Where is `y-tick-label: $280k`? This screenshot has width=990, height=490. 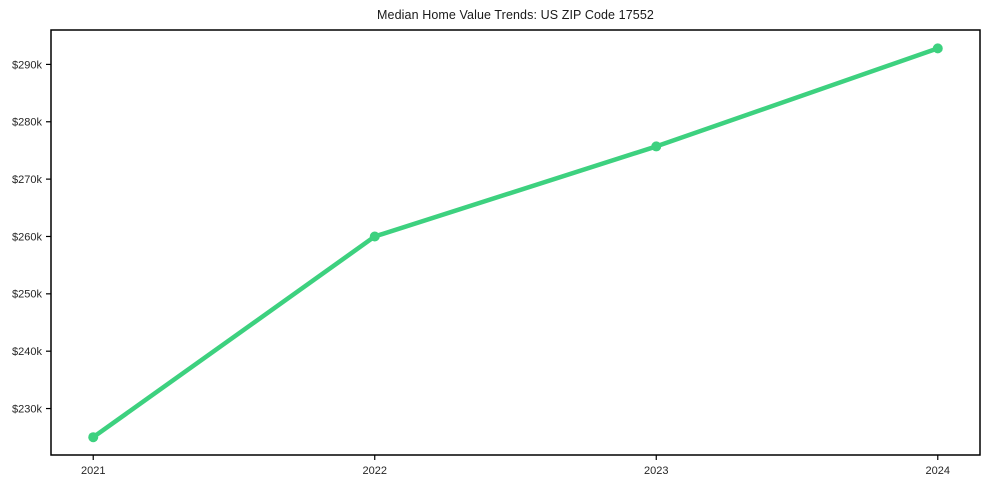 y-tick-label: $280k is located at coordinates (27, 123).